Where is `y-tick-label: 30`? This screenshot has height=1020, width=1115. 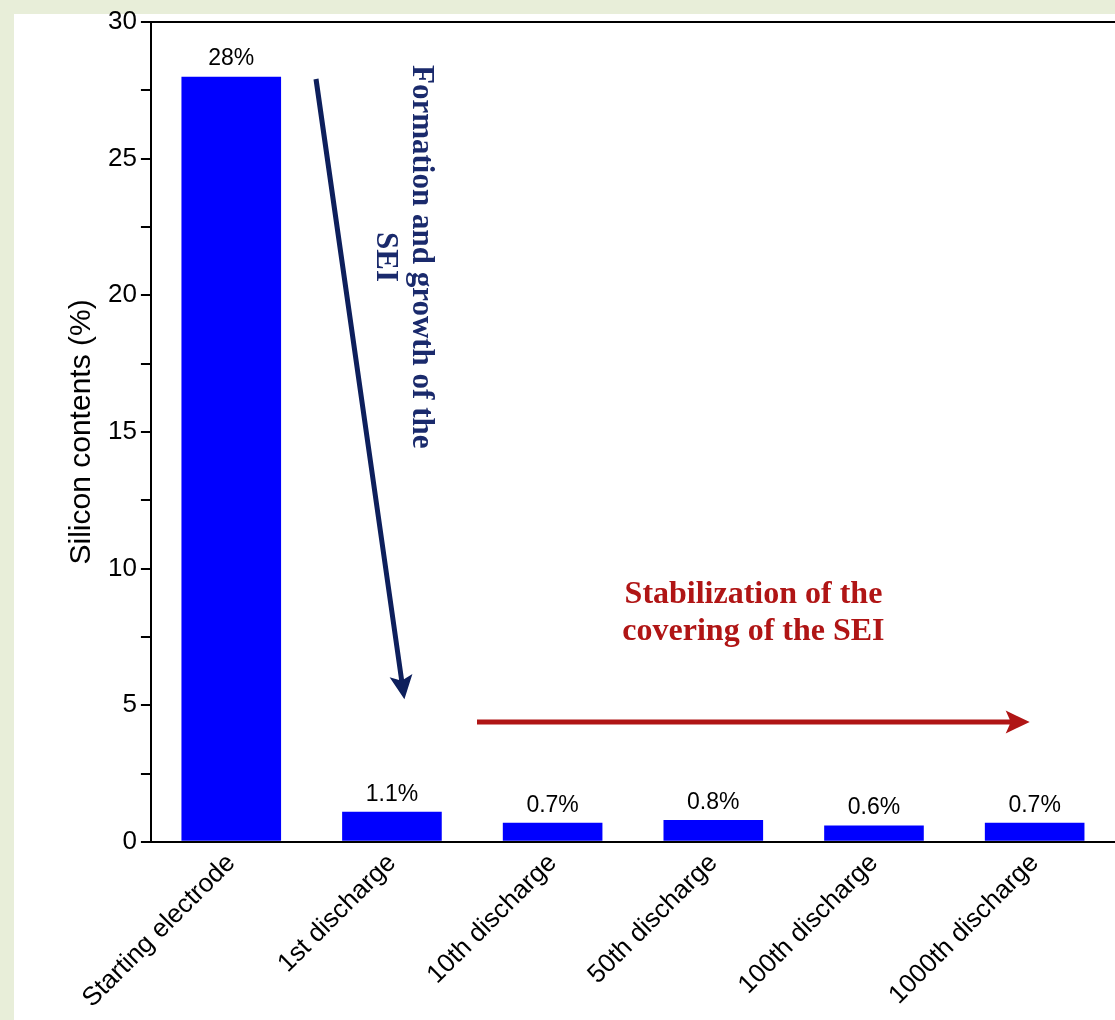
y-tick-label: 30 is located at coordinates (122, 20).